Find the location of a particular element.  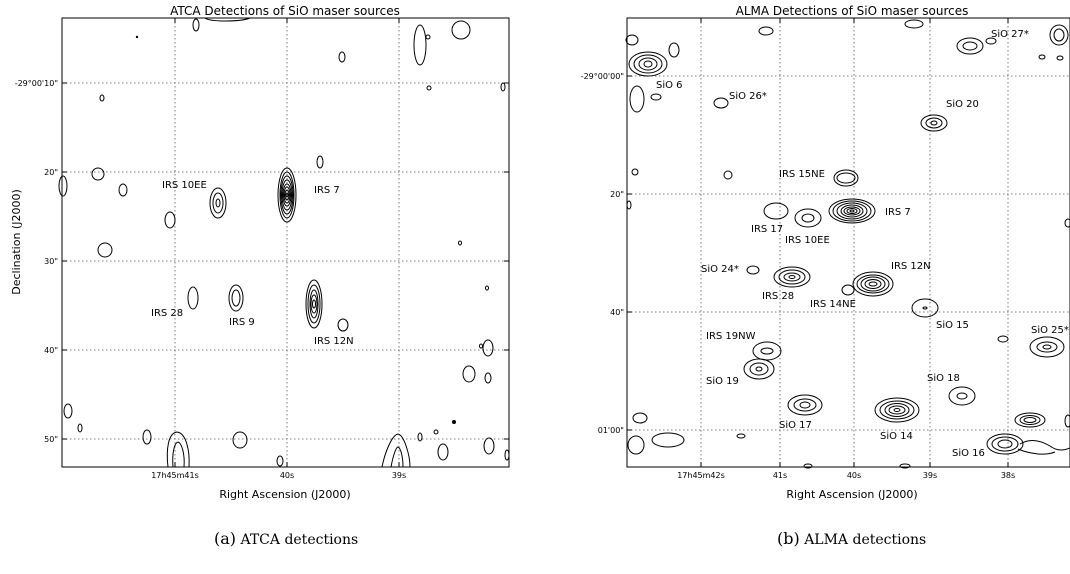

panel-b-ytick: 40" is located at coordinates (617, 312).